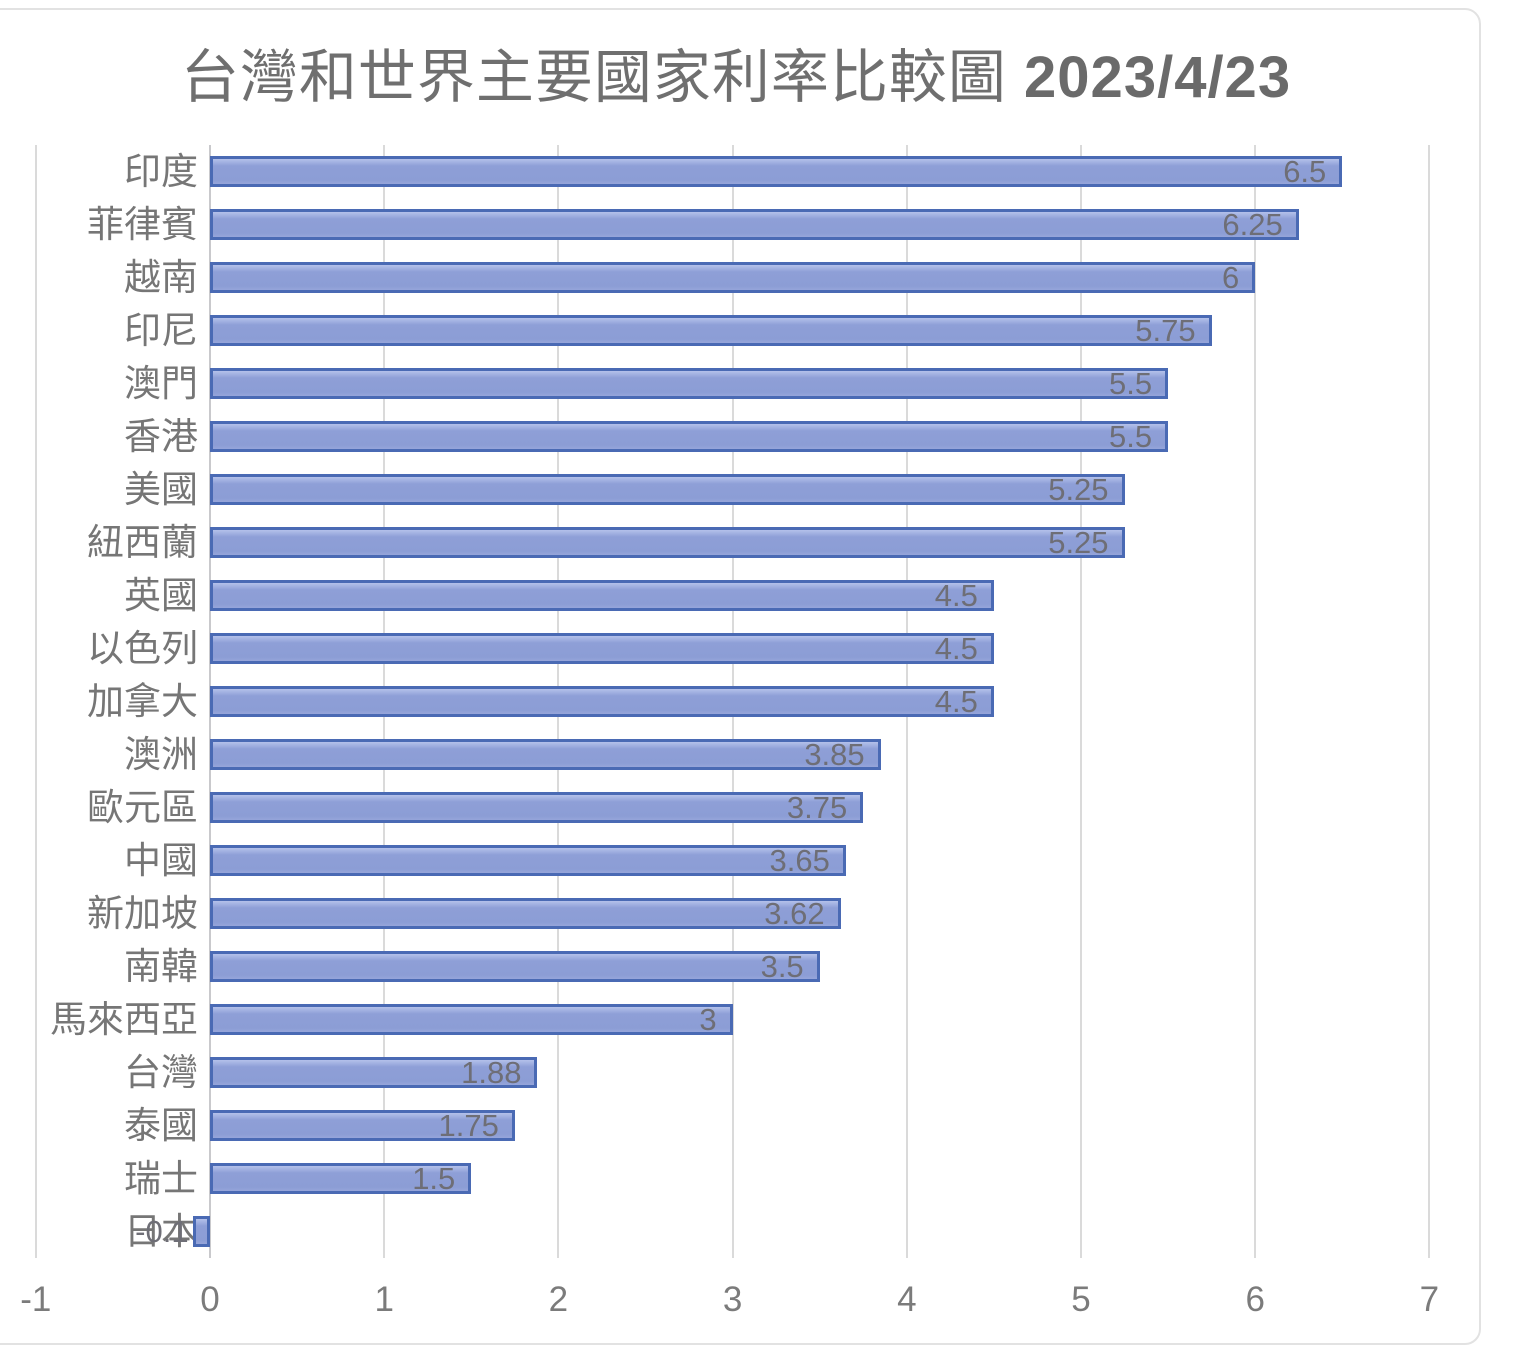 The height and width of the screenshot is (1353, 1538). I want to click on data-label: -0.1, so click(162, 1231).